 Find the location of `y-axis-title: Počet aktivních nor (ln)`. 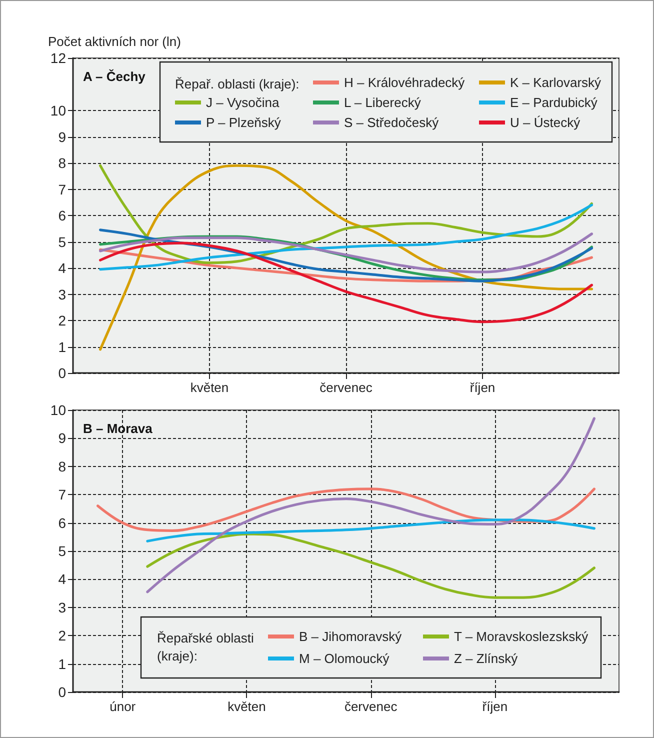

y-axis-title: Počet aktivních nor (ln) is located at coordinates (114, 41).